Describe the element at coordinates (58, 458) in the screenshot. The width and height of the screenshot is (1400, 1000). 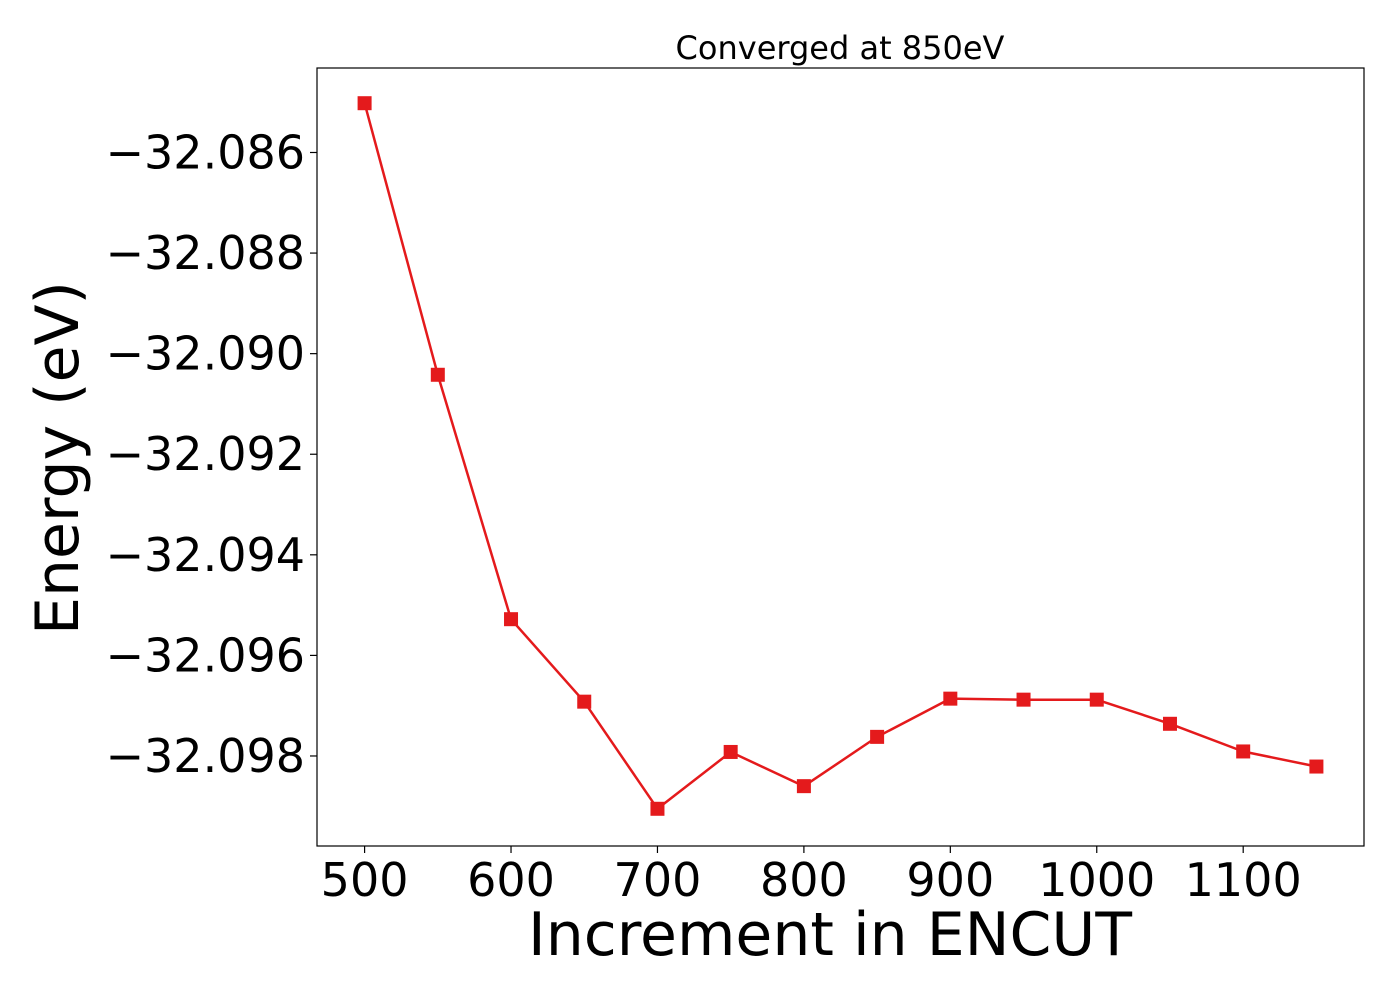
I see `y-axis-label: Energy (eV)` at that location.